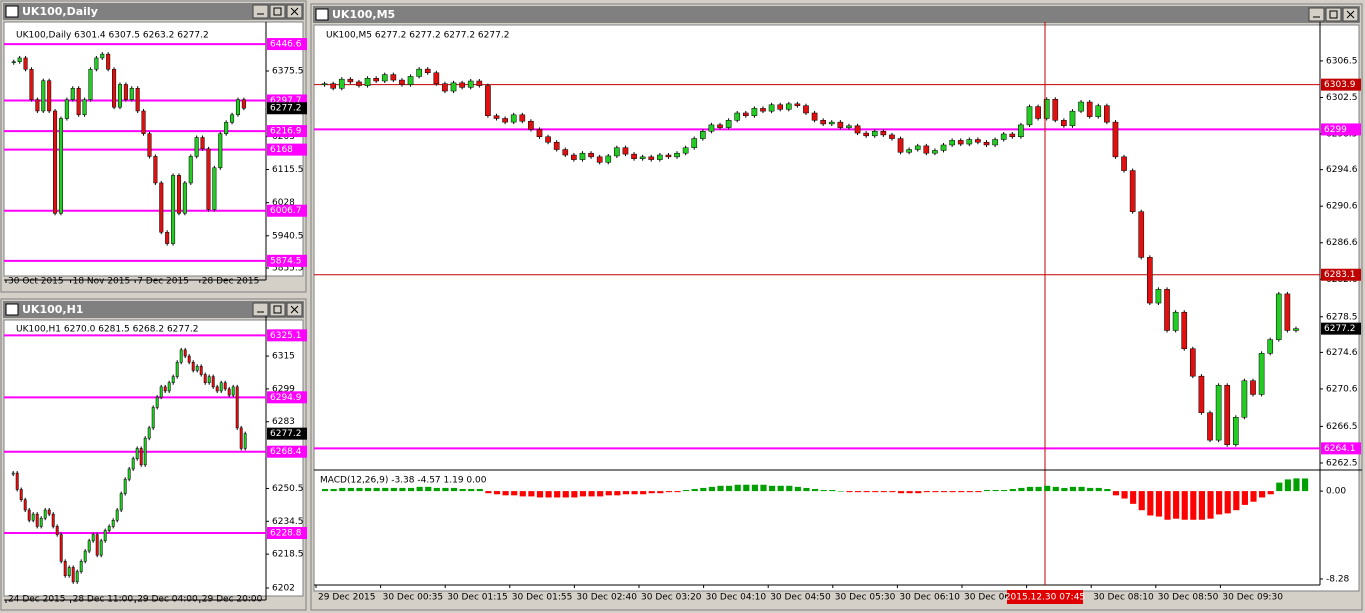 The width and height of the screenshot is (1365, 613). What do you see at coordinates (286, 45) in the screenshot?
I see `level-label: 6446.6` at bounding box center [286, 45].